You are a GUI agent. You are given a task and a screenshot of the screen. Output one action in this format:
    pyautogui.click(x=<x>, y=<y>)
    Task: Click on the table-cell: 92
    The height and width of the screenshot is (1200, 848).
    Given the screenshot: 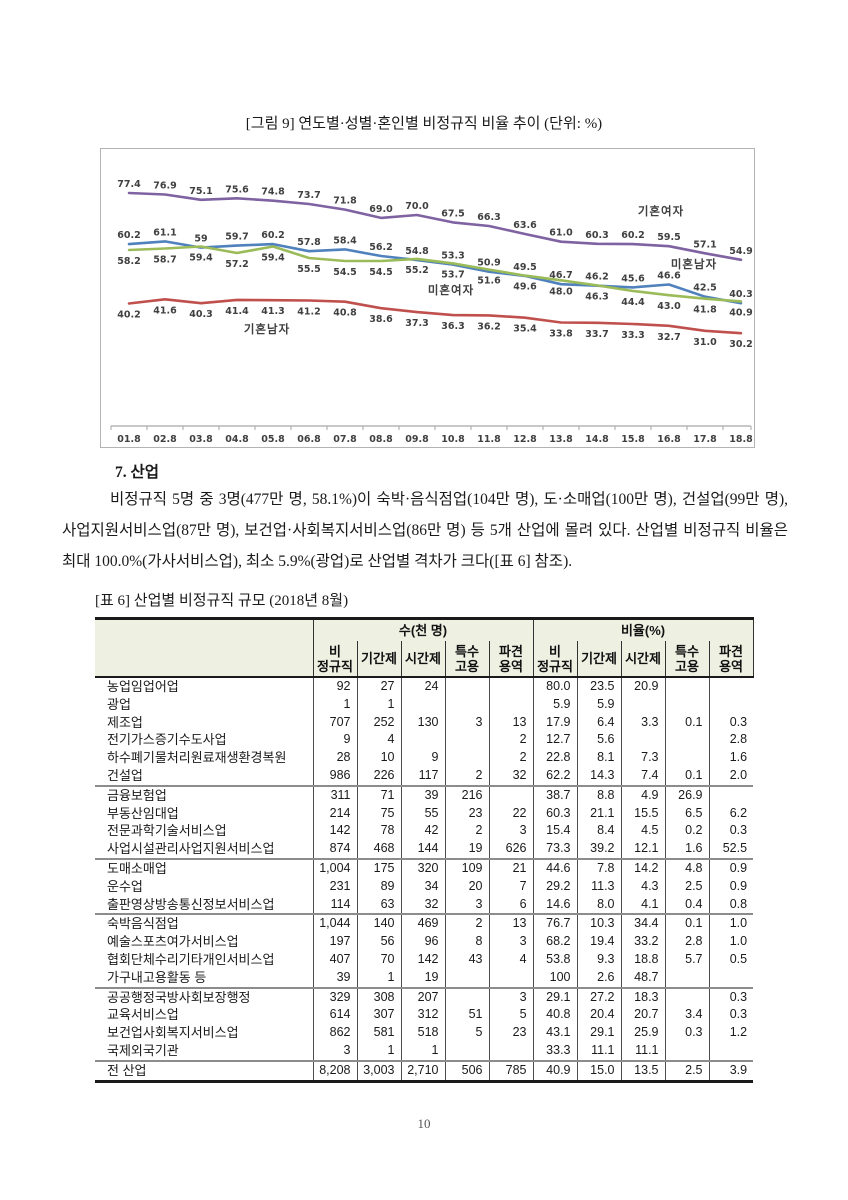 What is the action you would take?
    pyautogui.click(x=334, y=686)
    